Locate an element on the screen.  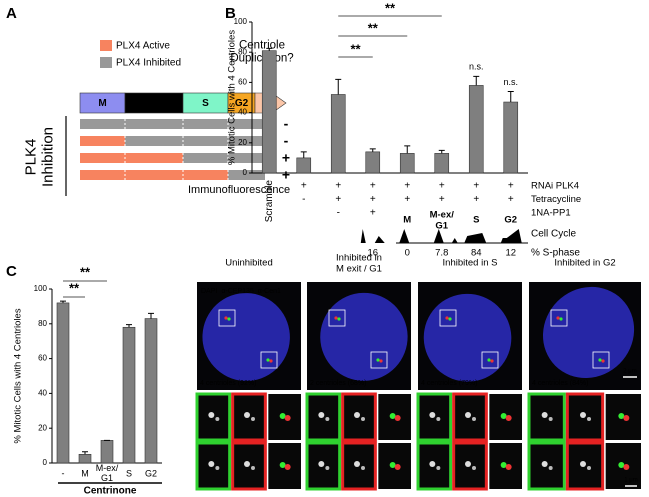
phase-label: M is located at coordinates (407, 220).